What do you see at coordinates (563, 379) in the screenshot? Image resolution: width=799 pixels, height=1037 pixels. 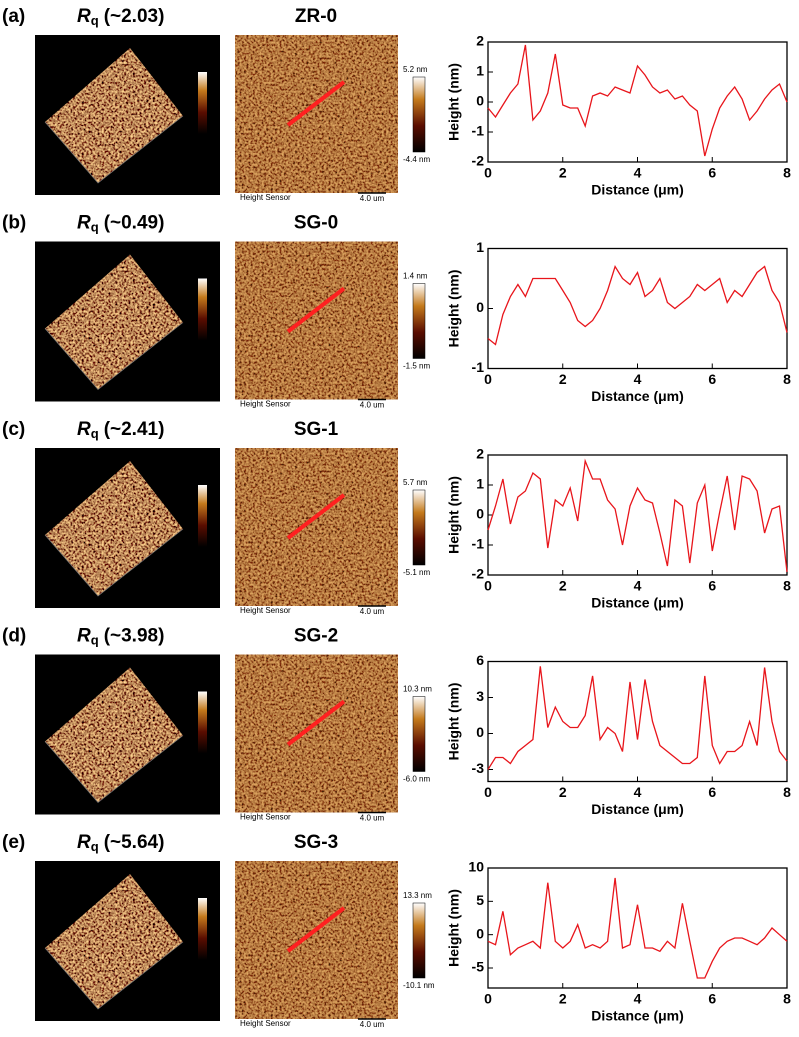 I see `x-tick-label: 2` at bounding box center [563, 379].